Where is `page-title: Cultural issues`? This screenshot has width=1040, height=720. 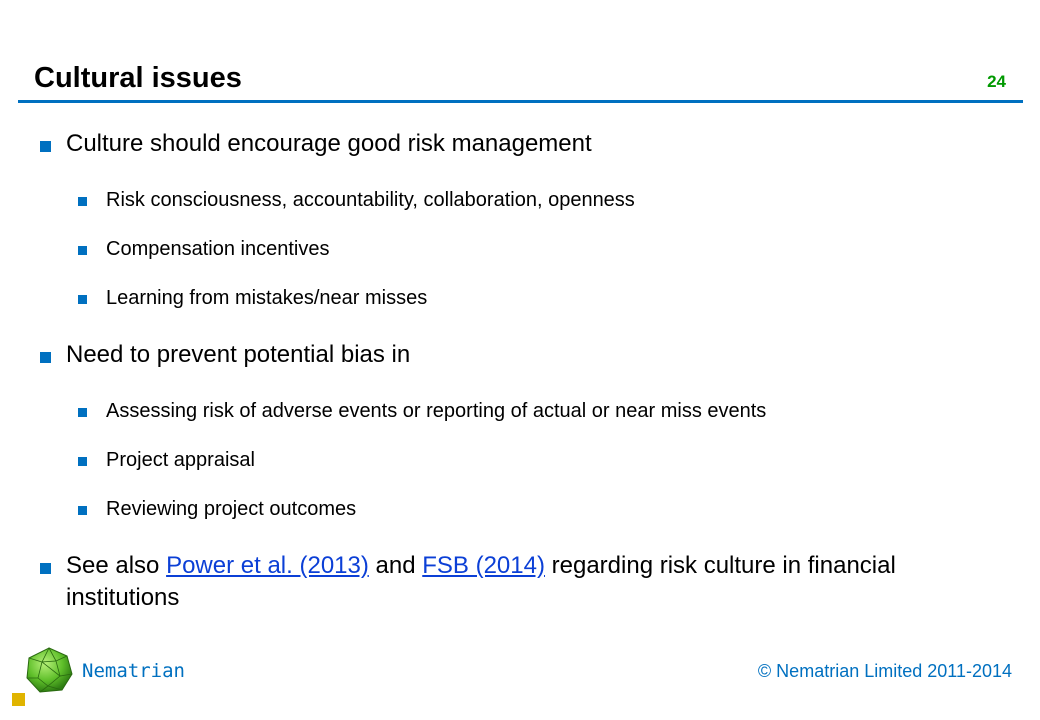
page-title: Cultural issues is located at coordinates (138, 78).